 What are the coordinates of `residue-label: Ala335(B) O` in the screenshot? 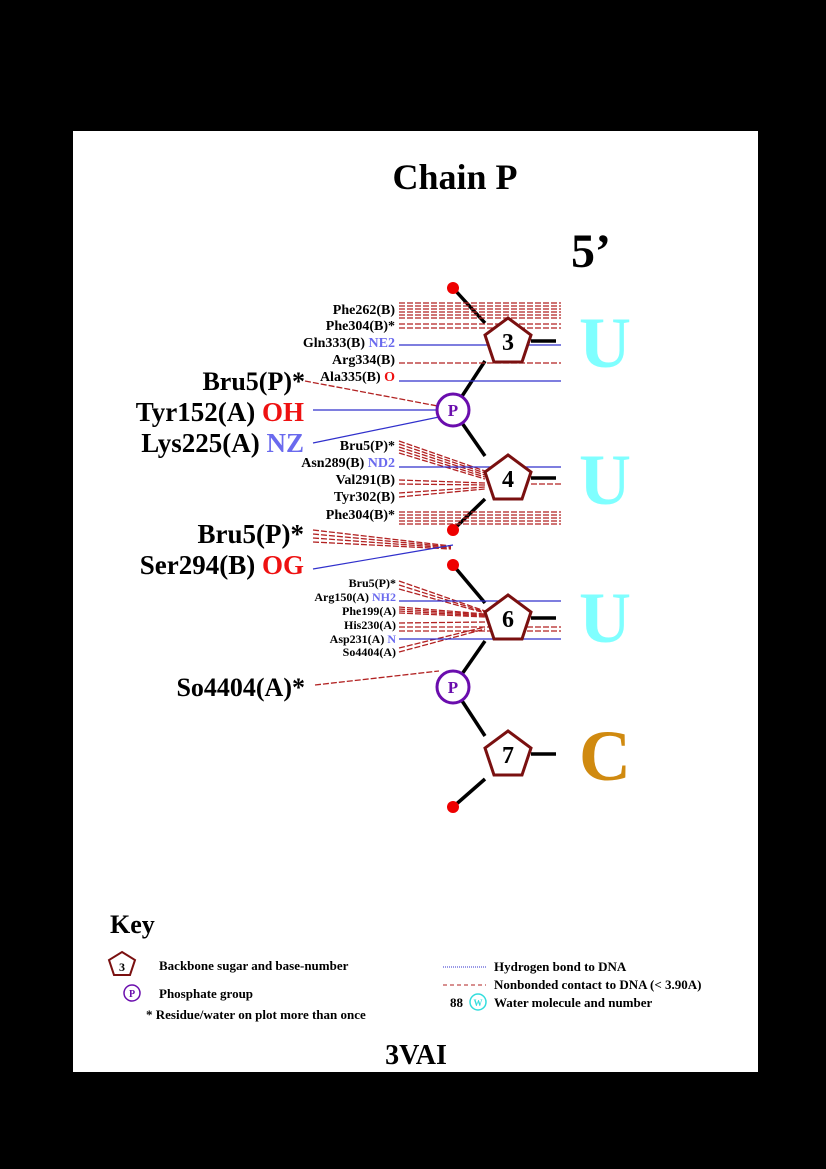 It's located at (357, 377).